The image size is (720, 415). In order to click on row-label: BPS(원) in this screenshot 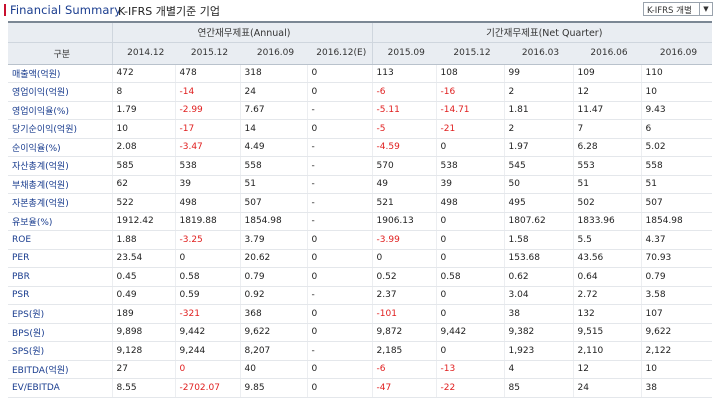, I will do `click(60, 332)`.